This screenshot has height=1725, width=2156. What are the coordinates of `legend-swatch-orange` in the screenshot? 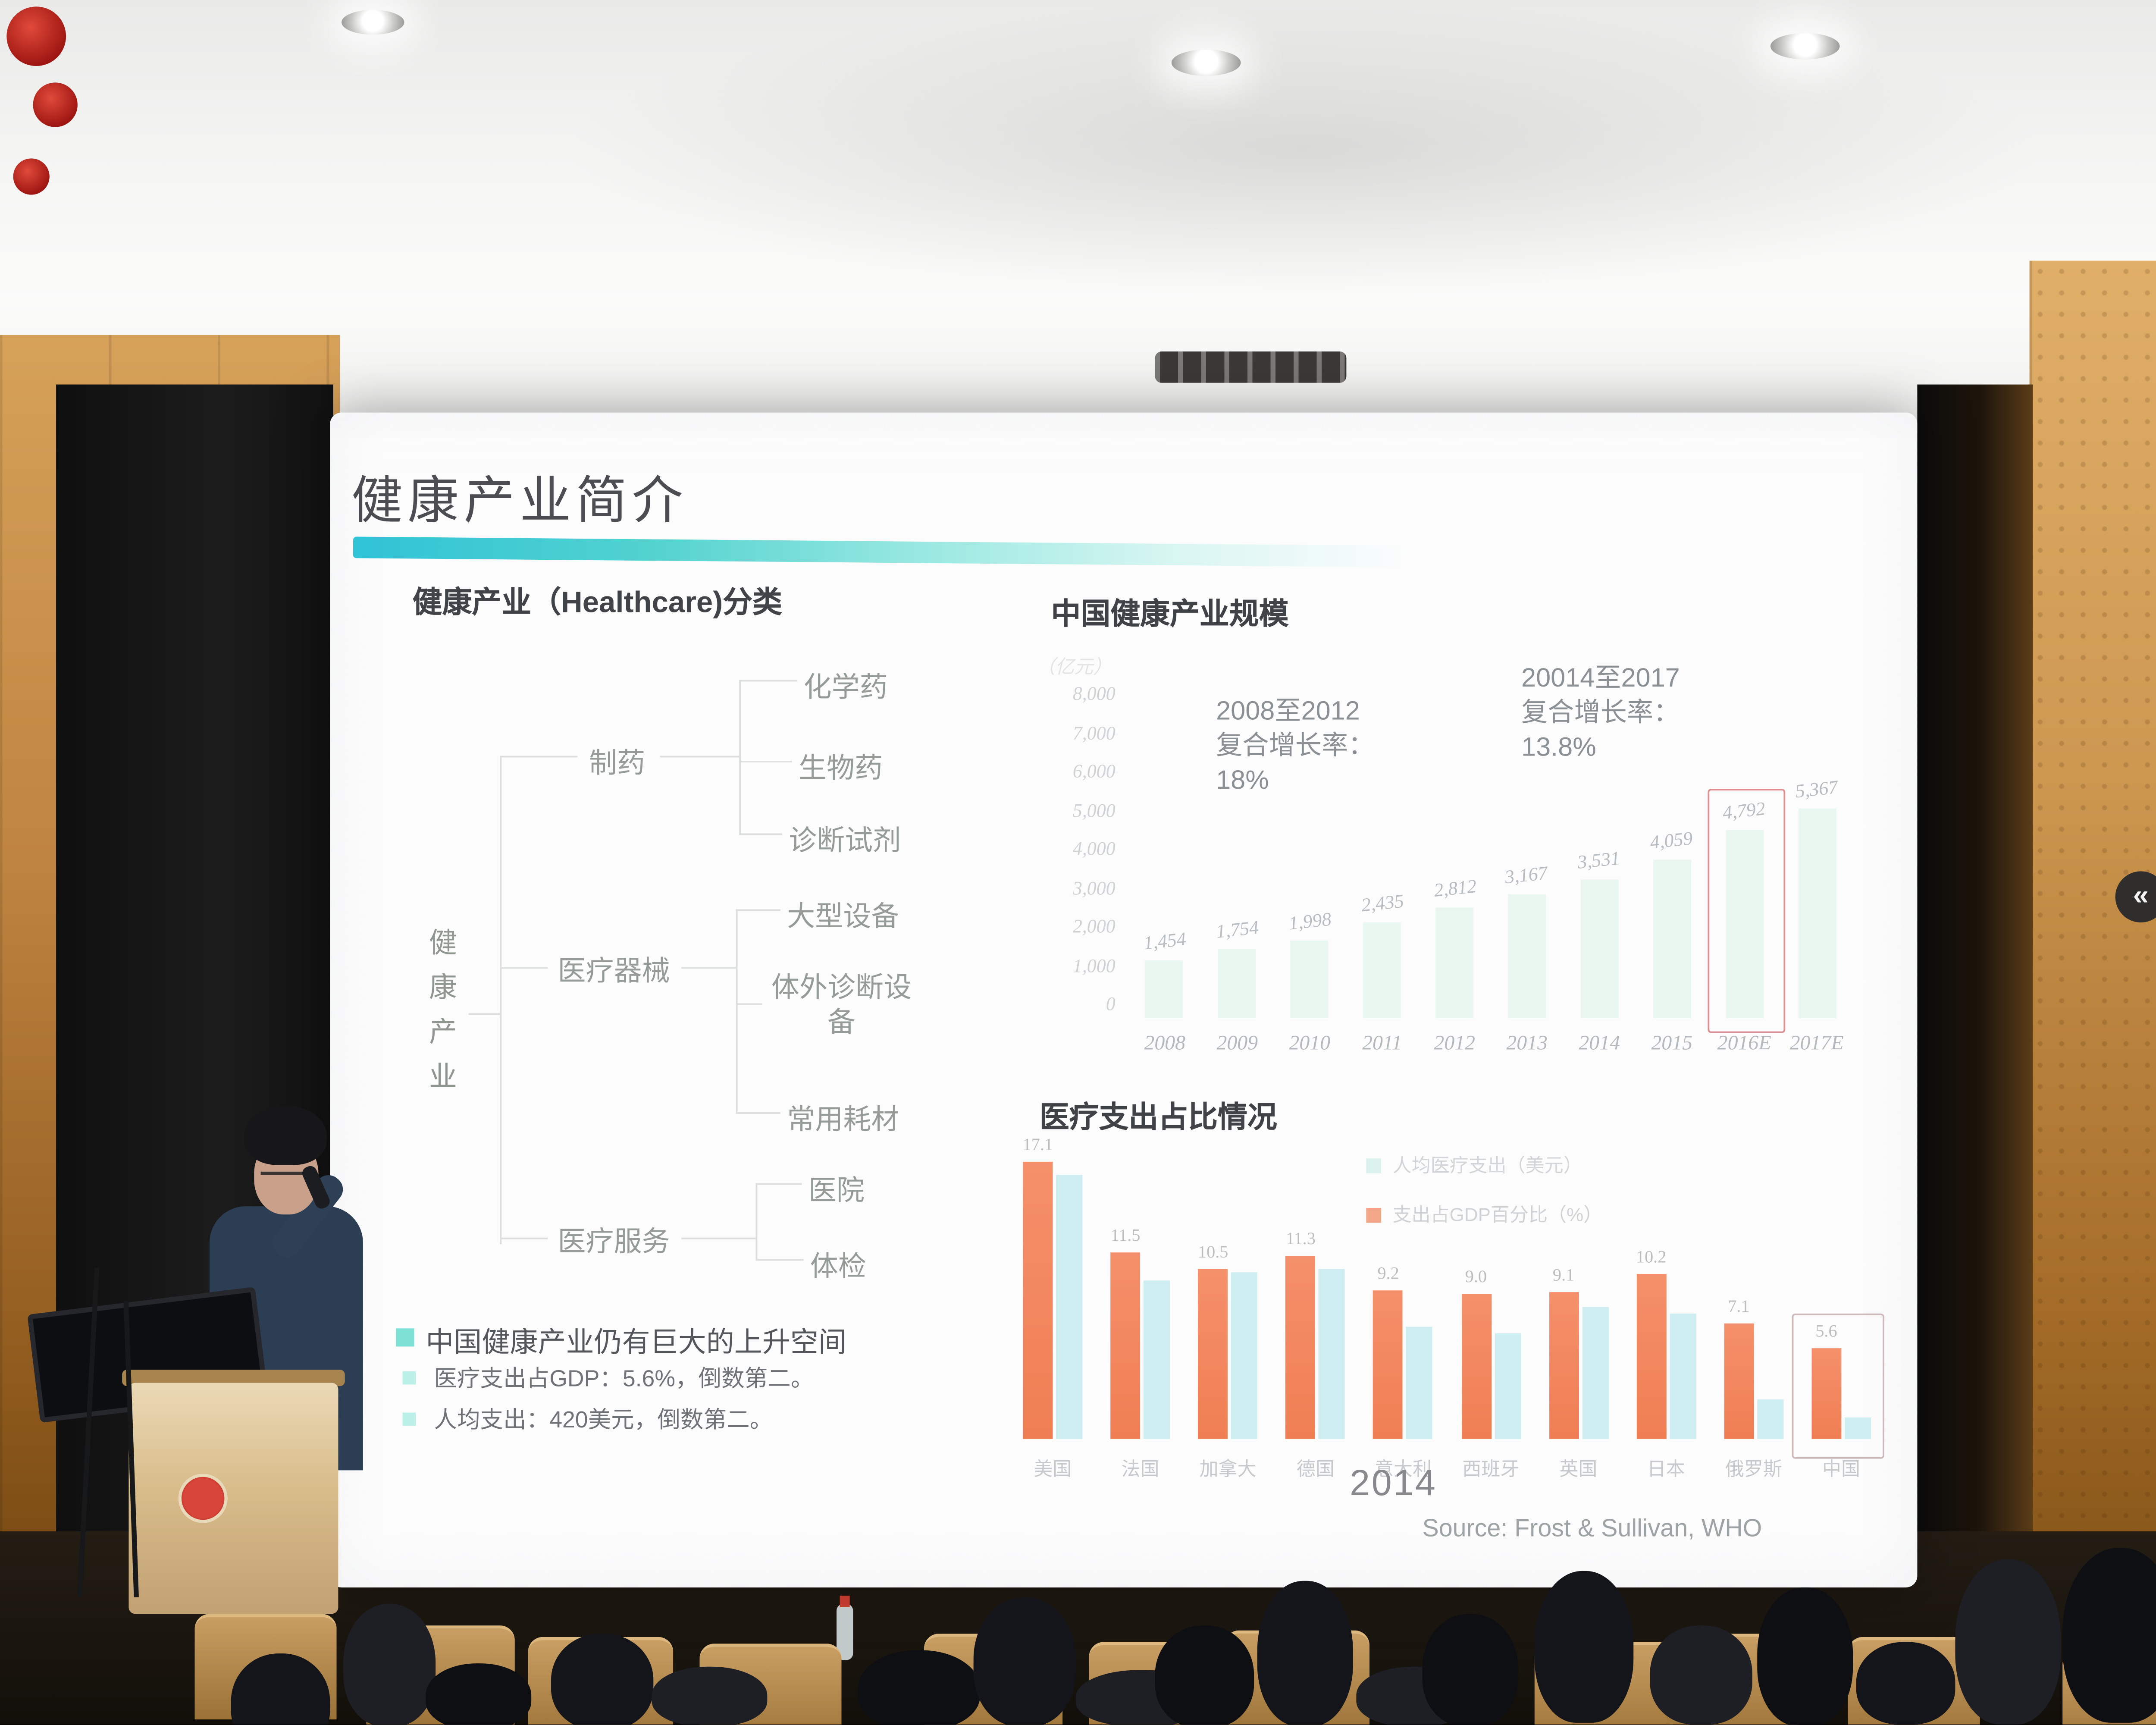 It's located at (1373, 1214).